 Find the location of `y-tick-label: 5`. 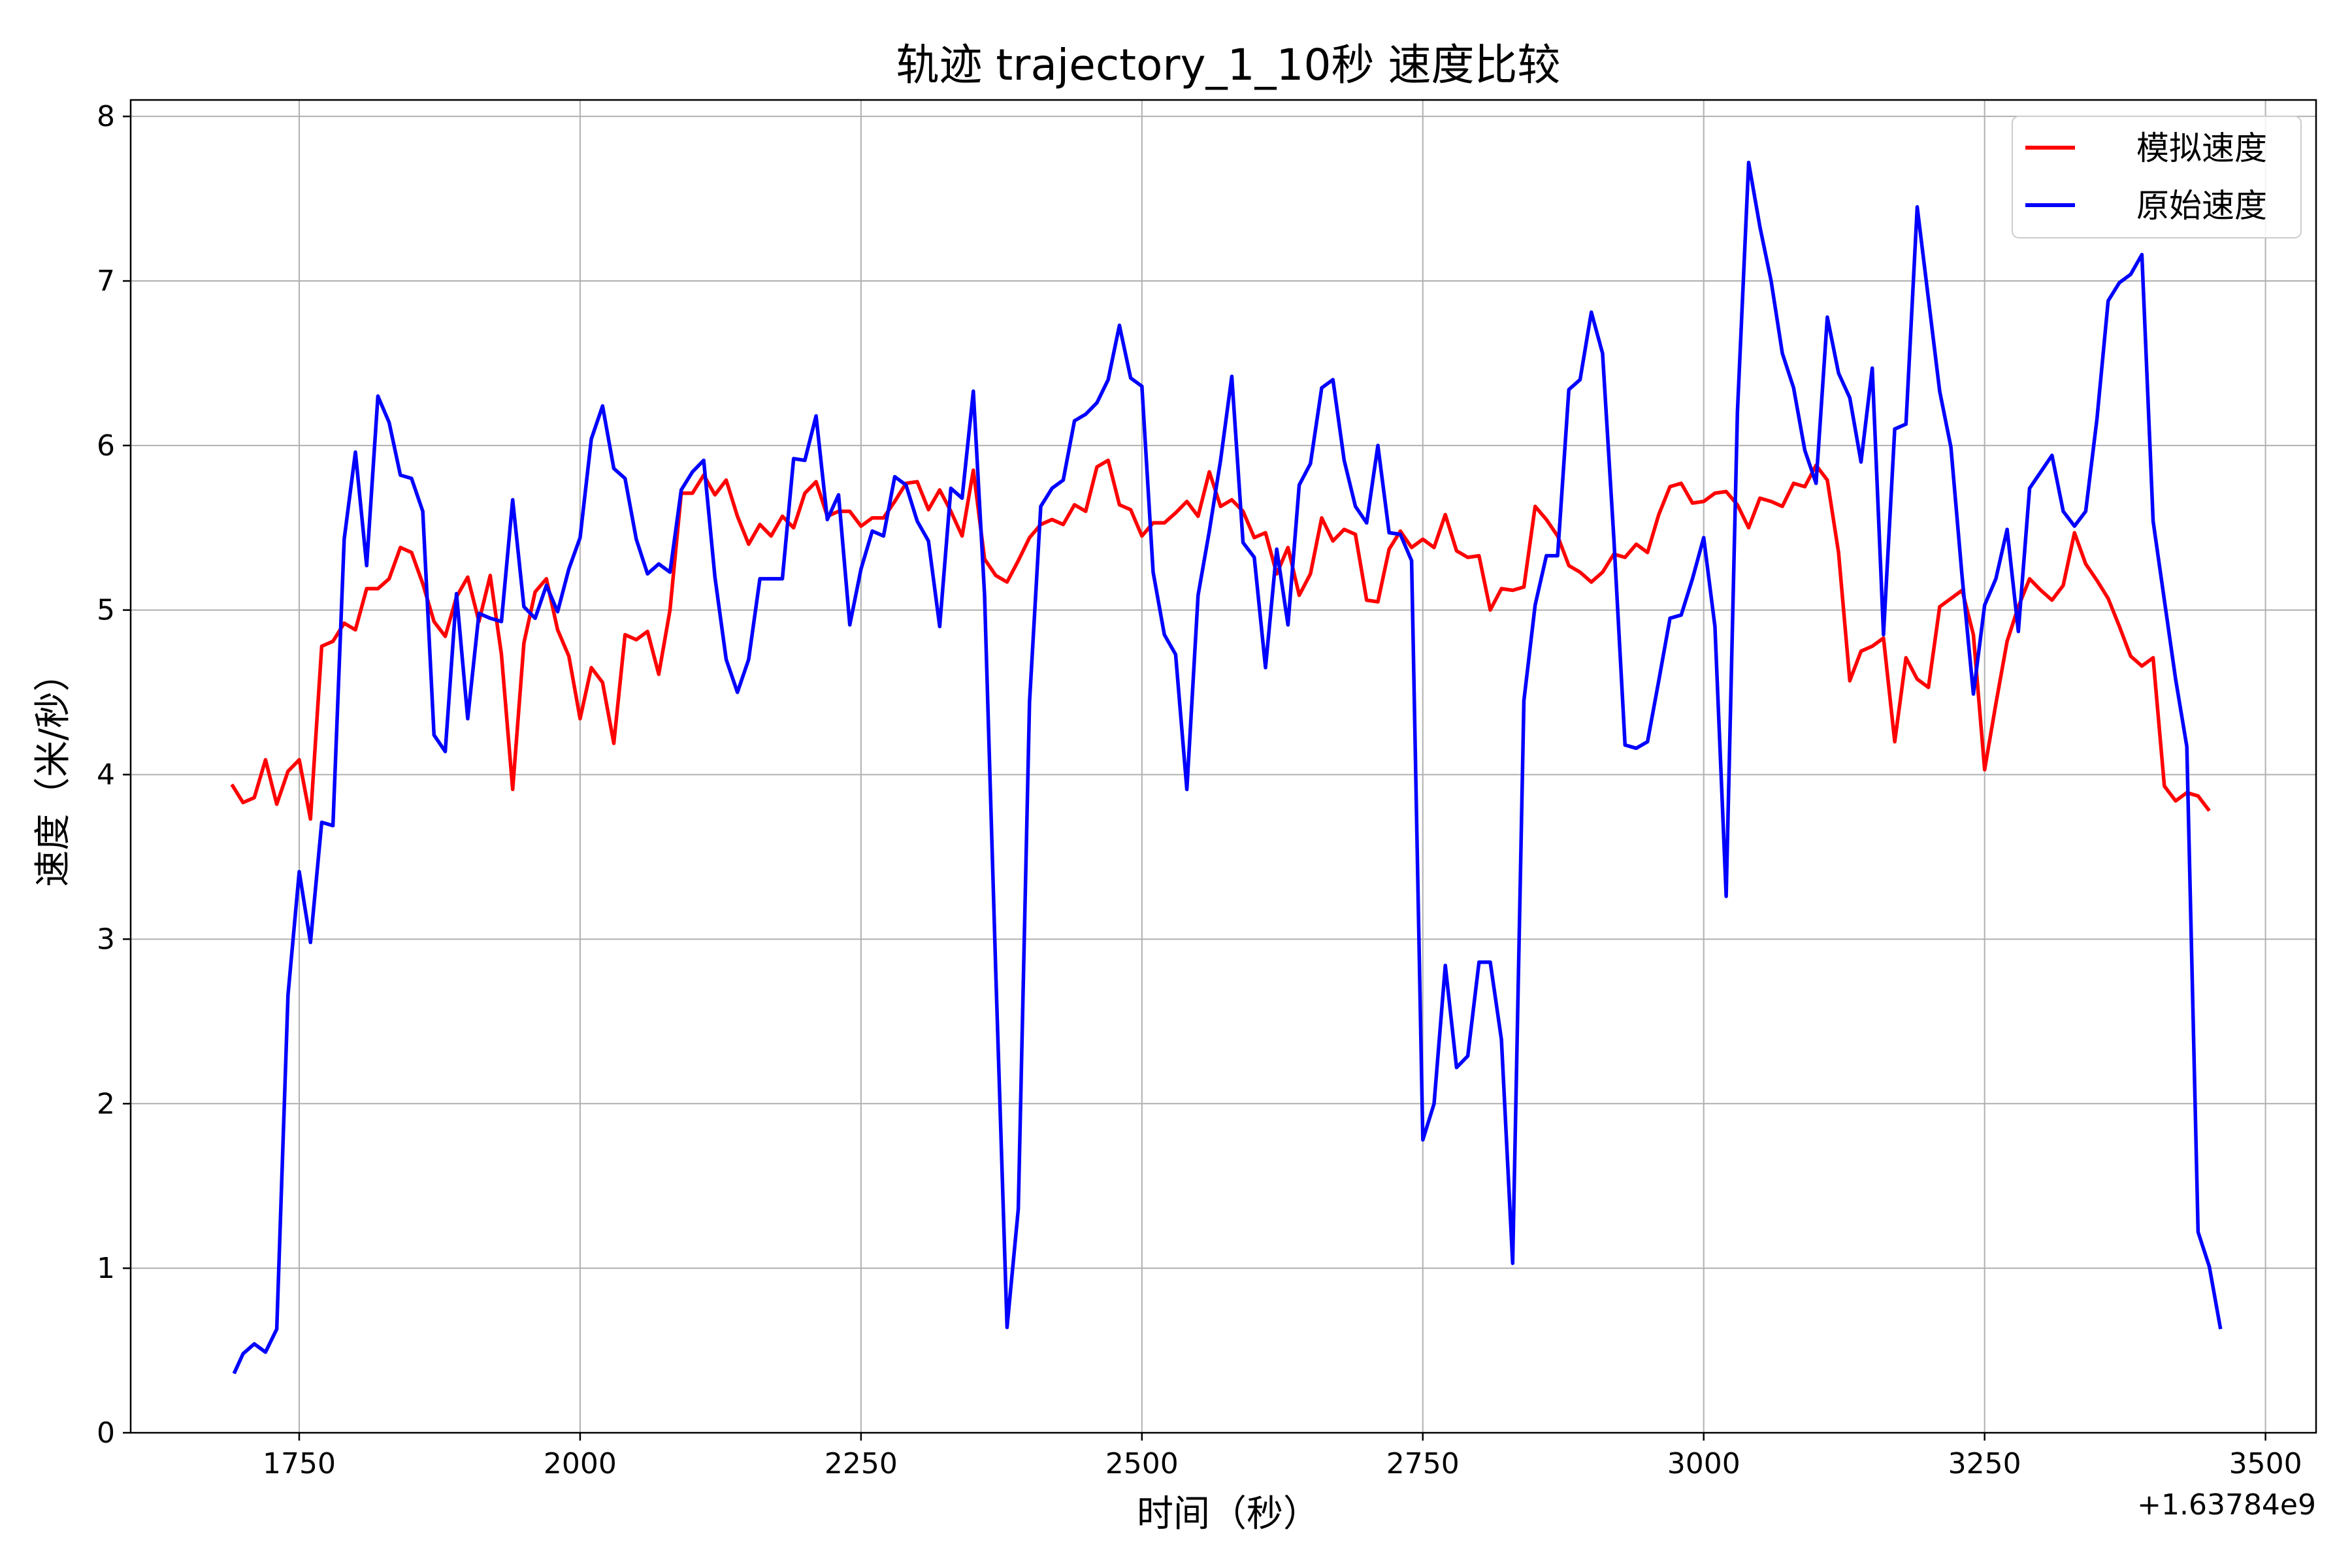

y-tick-label: 5 is located at coordinates (106, 610).